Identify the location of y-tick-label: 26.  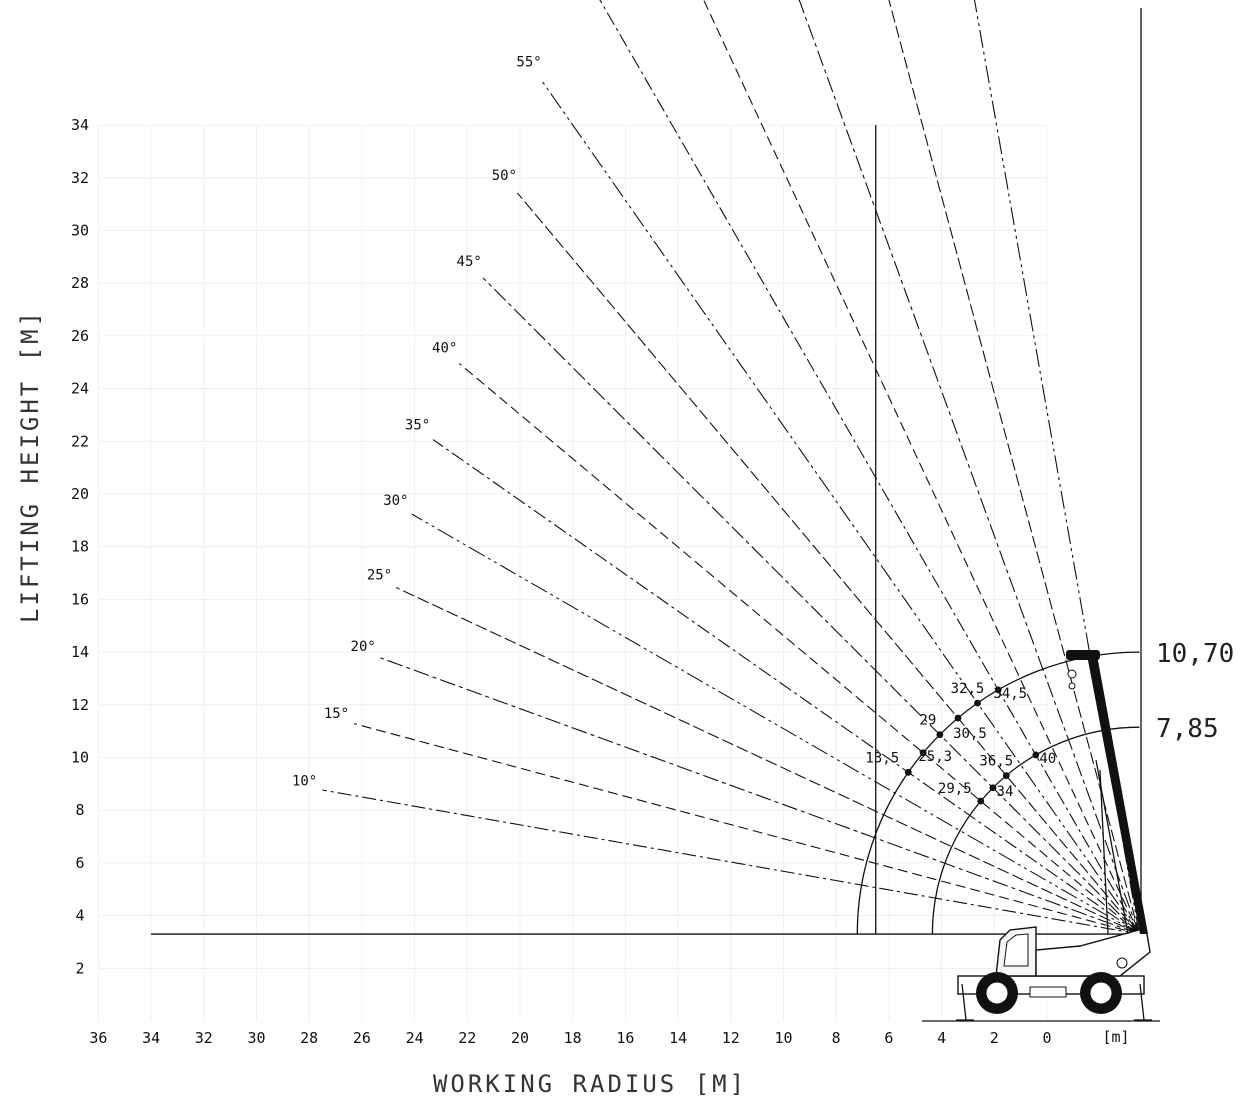
(80, 336).